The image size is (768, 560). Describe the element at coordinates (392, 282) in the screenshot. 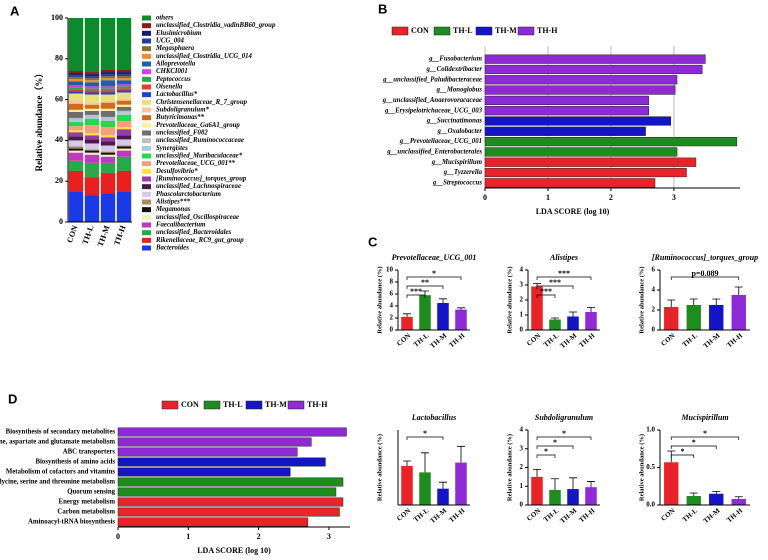

I see `y-tick-label: 8` at that location.